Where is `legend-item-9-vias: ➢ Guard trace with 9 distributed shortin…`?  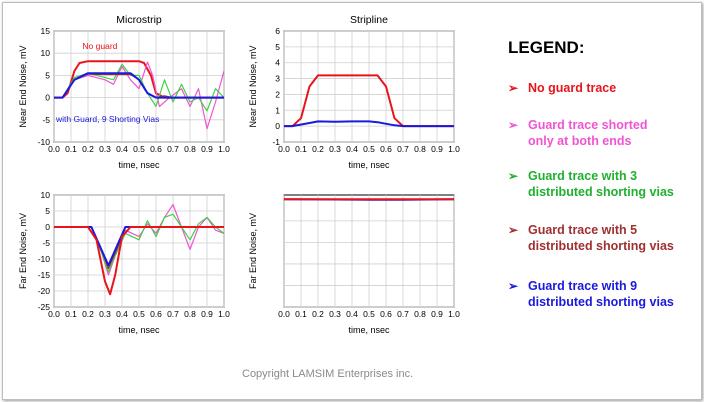
legend-item-9-vias: ➢ Guard trace with 9 distributed shortin… is located at coordinates (603, 294).